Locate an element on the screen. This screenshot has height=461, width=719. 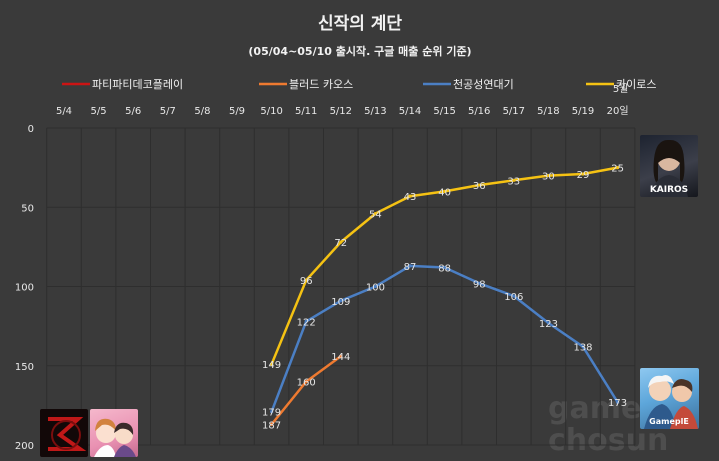
legend-label: 천공성연대기 is located at coordinates (483, 84).